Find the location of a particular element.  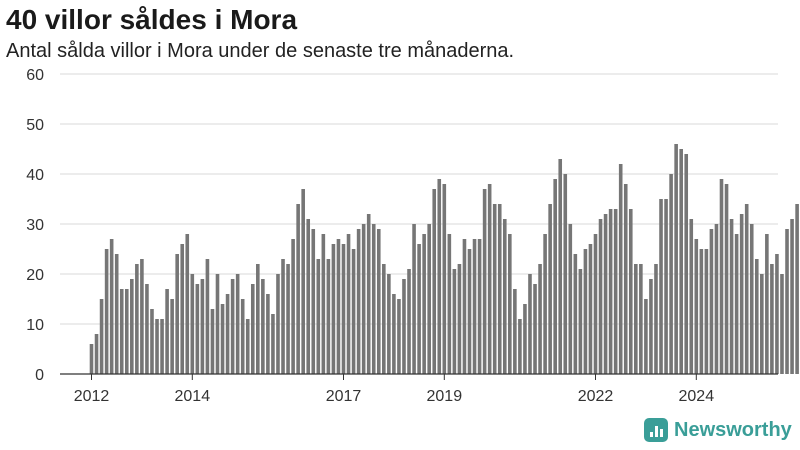

y-tick-label: 60 is located at coordinates (35, 75).